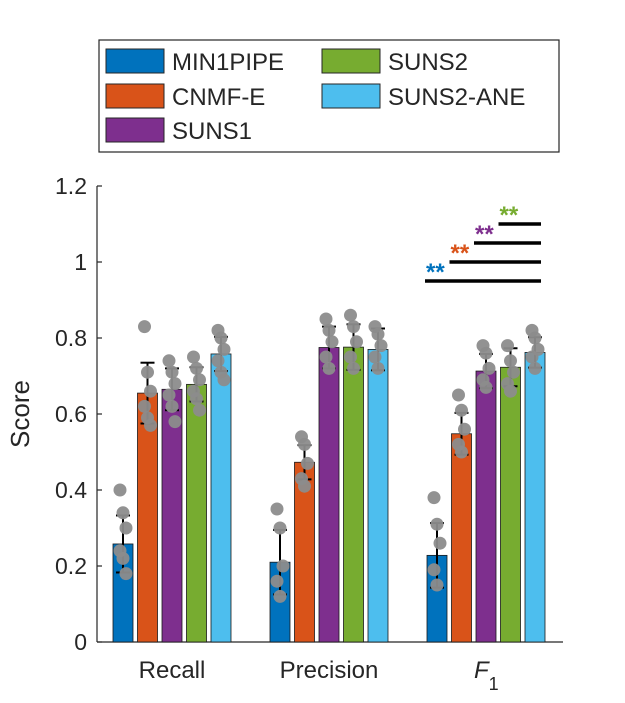 This screenshot has height=703, width=625. Describe the element at coordinates (71, 414) in the screenshot. I see `y-tick-label: 0.6` at that location.